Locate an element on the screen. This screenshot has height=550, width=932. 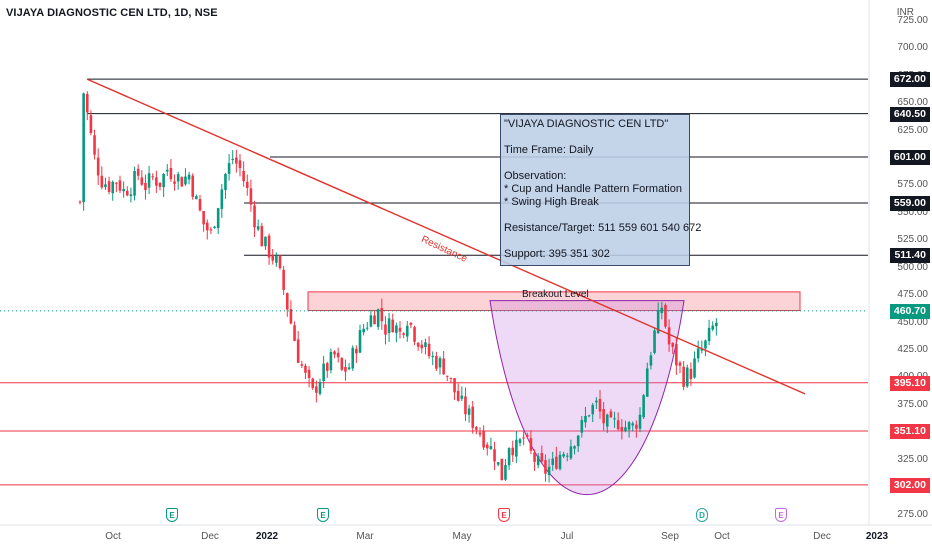
note-line: Time Frame: Daily is located at coordinates (549, 150).